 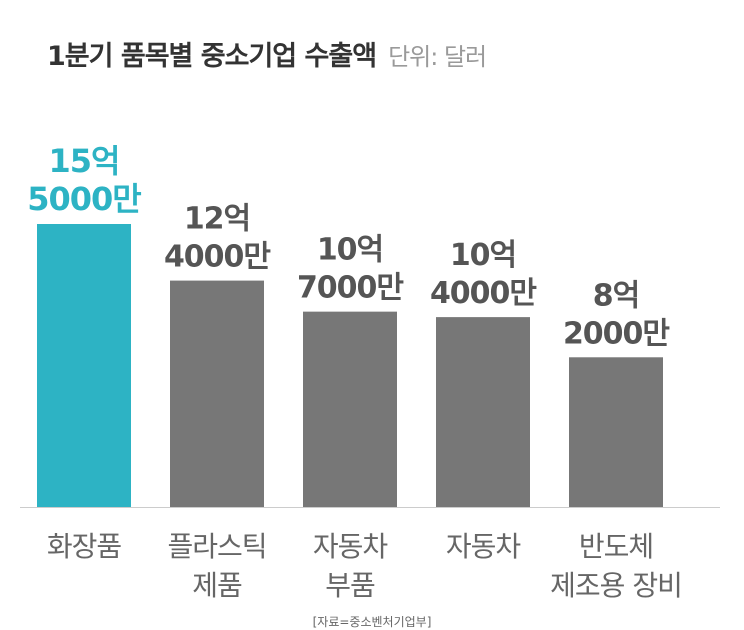 I want to click on category-label-line: 부품, so click(x=350, y=585).